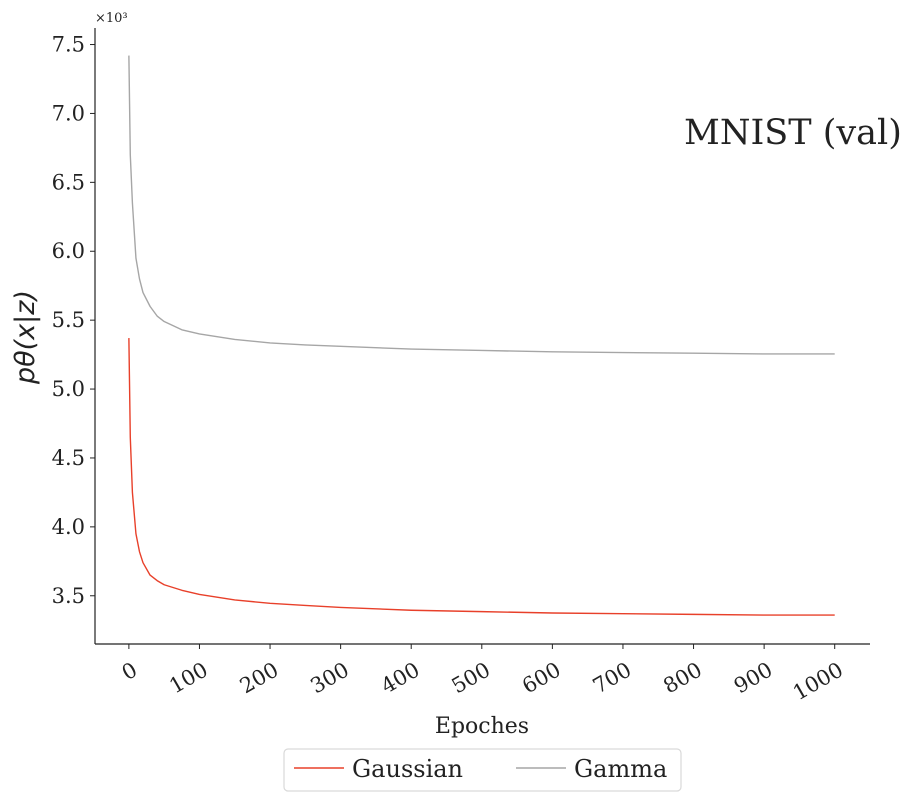  Describe the element at coordinates (188, 678) in the screenshot. I see `x-tick-label: 100` at that location.